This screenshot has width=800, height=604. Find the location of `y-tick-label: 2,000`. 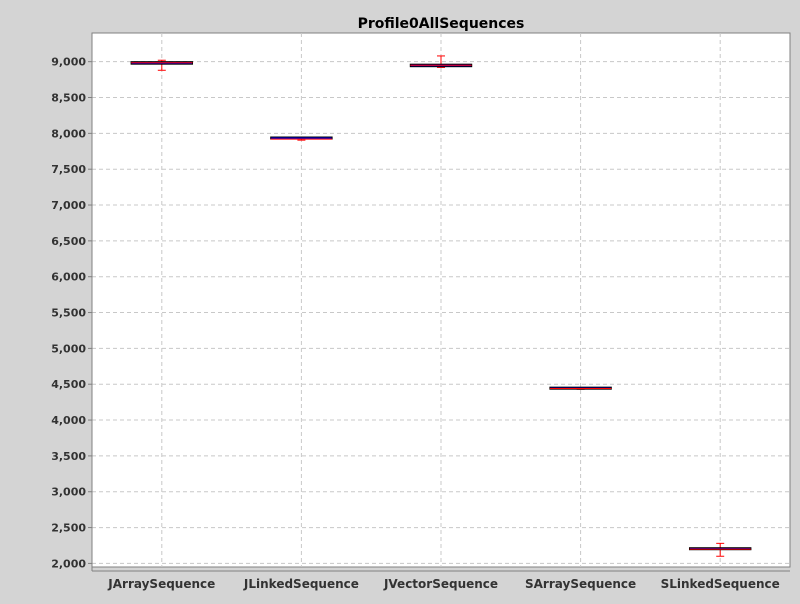

y-tick-label: 2,000 is located at coordinates (68, 563).